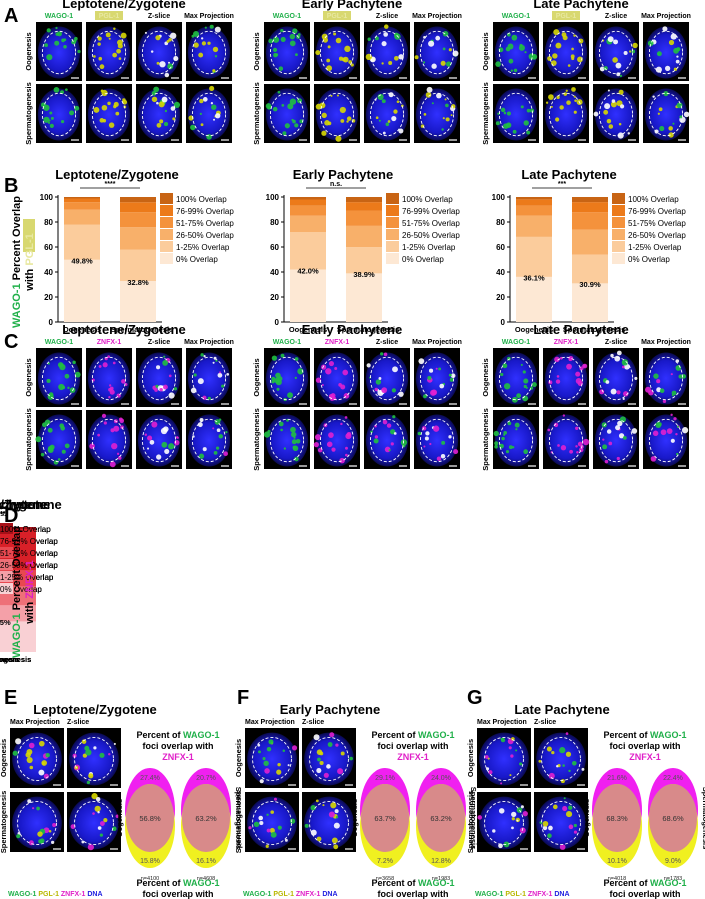 Image resolution: width=705 pixels, height=899 pixels. Describe the element at coordinates (209, 342) in the screenshot. I see `channel-header: Max Projection` at that location.